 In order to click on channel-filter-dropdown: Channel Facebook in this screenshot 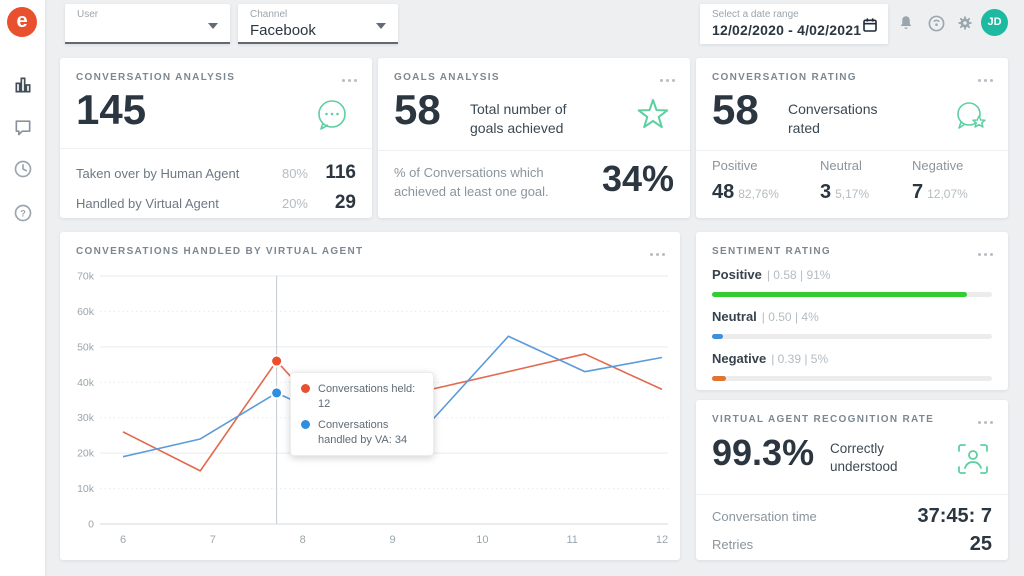, I will do `click(318, 24)`.